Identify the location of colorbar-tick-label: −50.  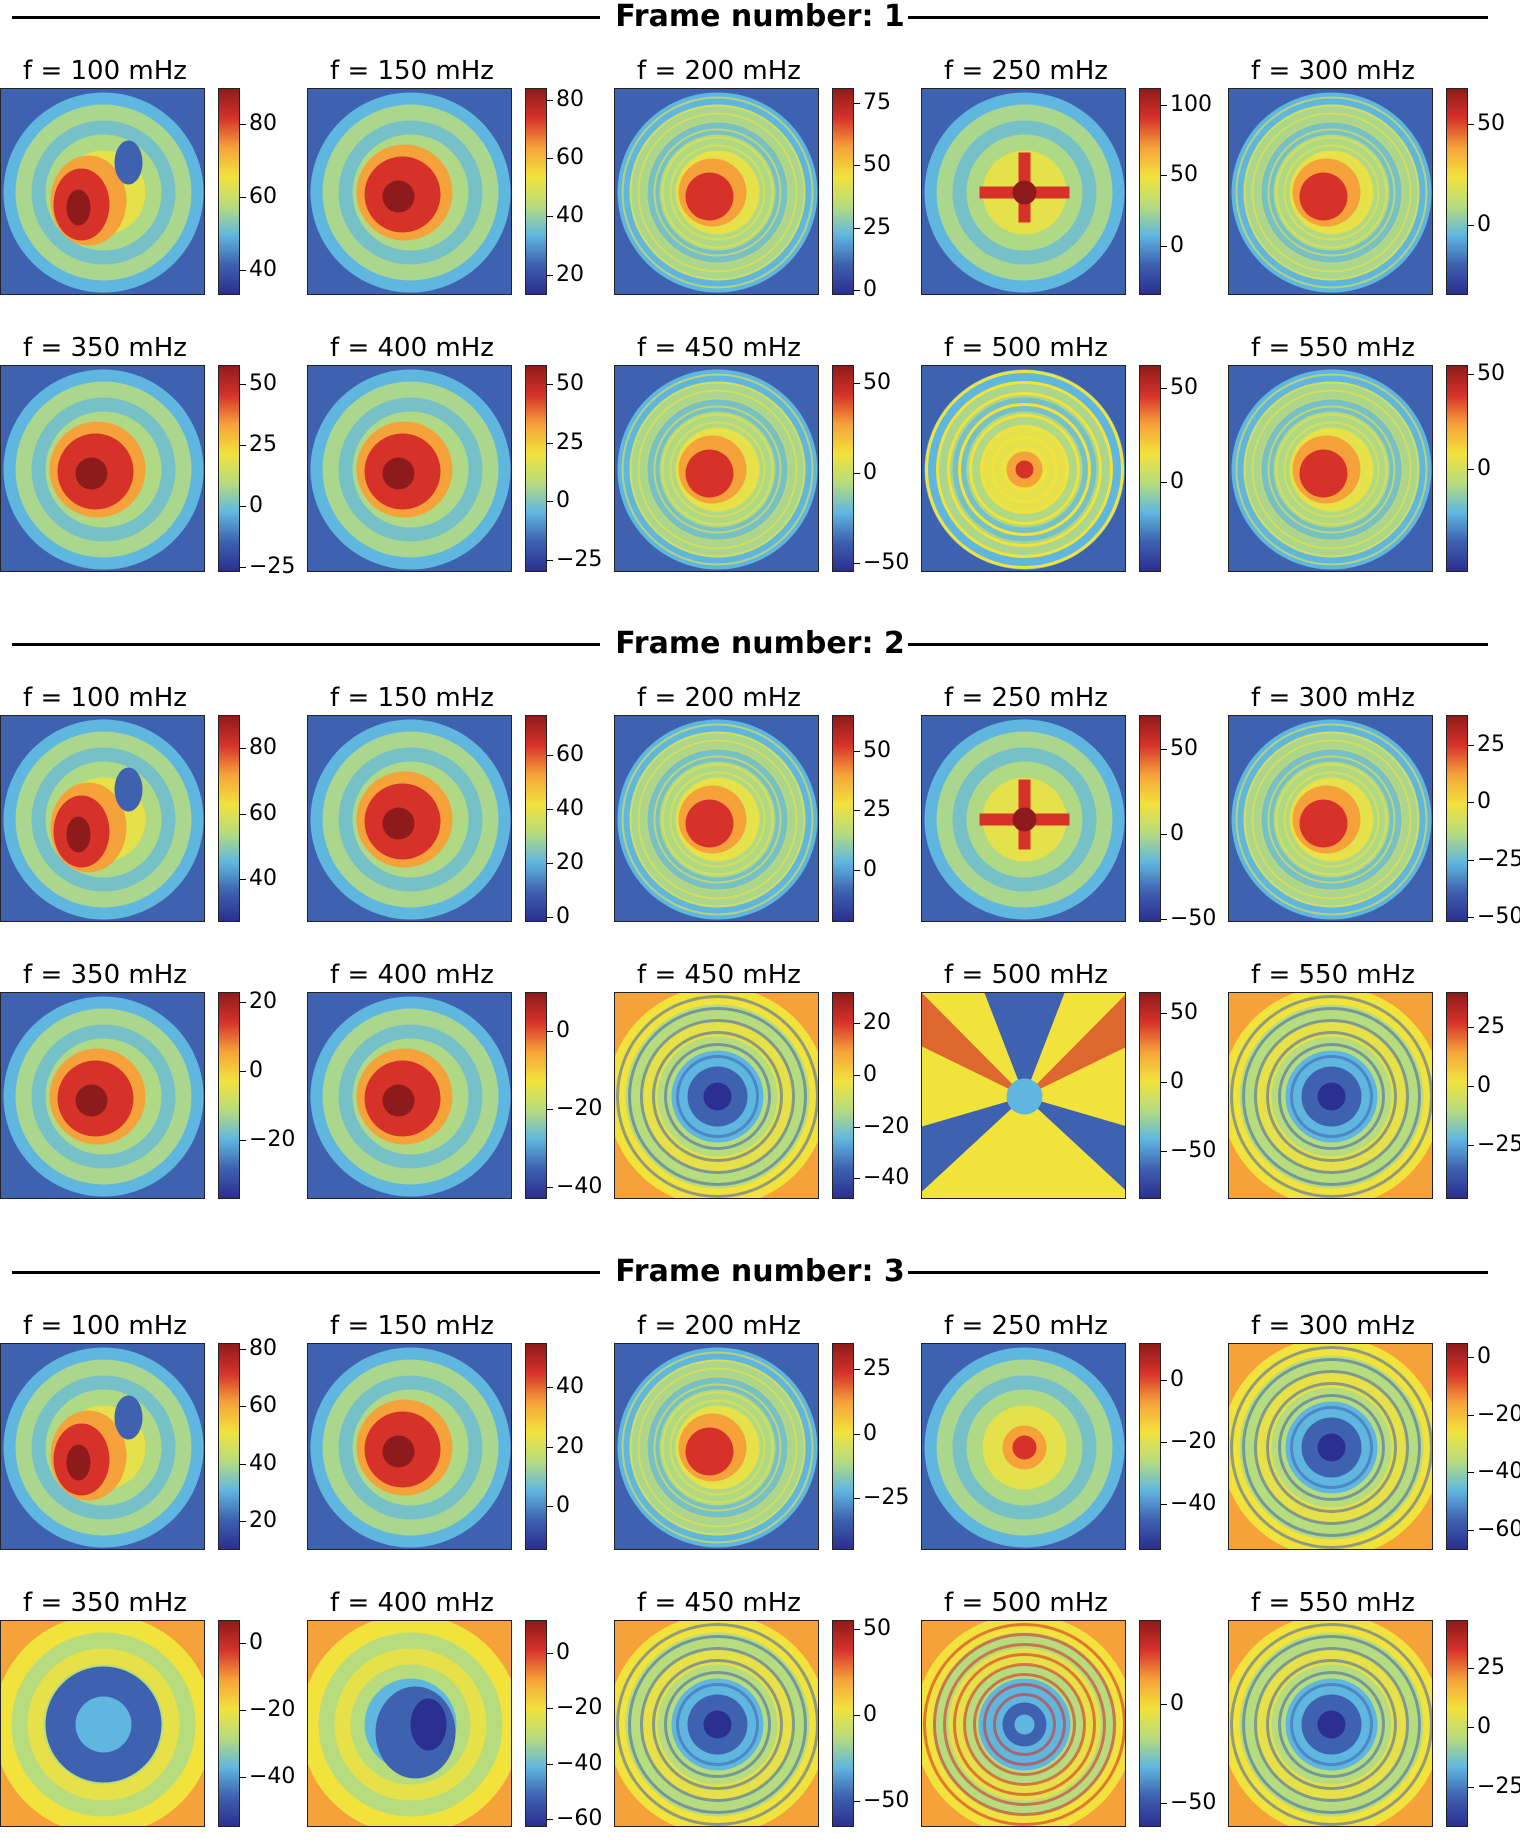
(886, 562).